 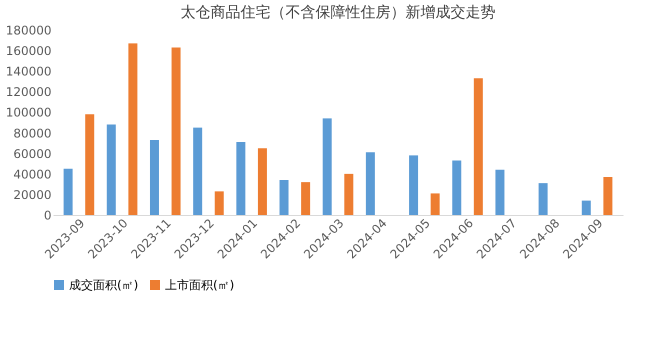 What do you see at coordinates (32, 174) in the screenshot?
I see `y-tick-label: 40000` at bounding box center [32, 174].